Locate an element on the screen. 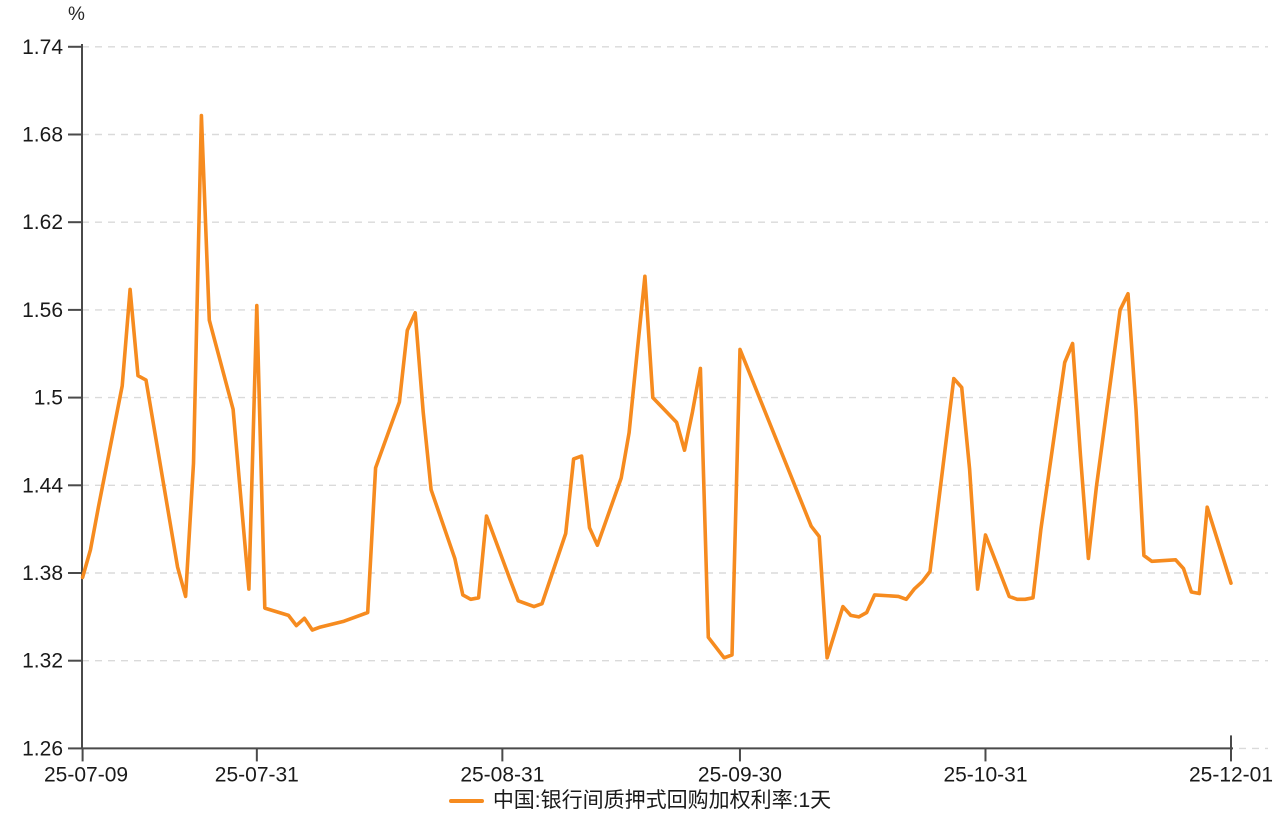 The image size is (1280, 834). y-axis-tick-label: 1.68 is located at coordinates (42, 134).